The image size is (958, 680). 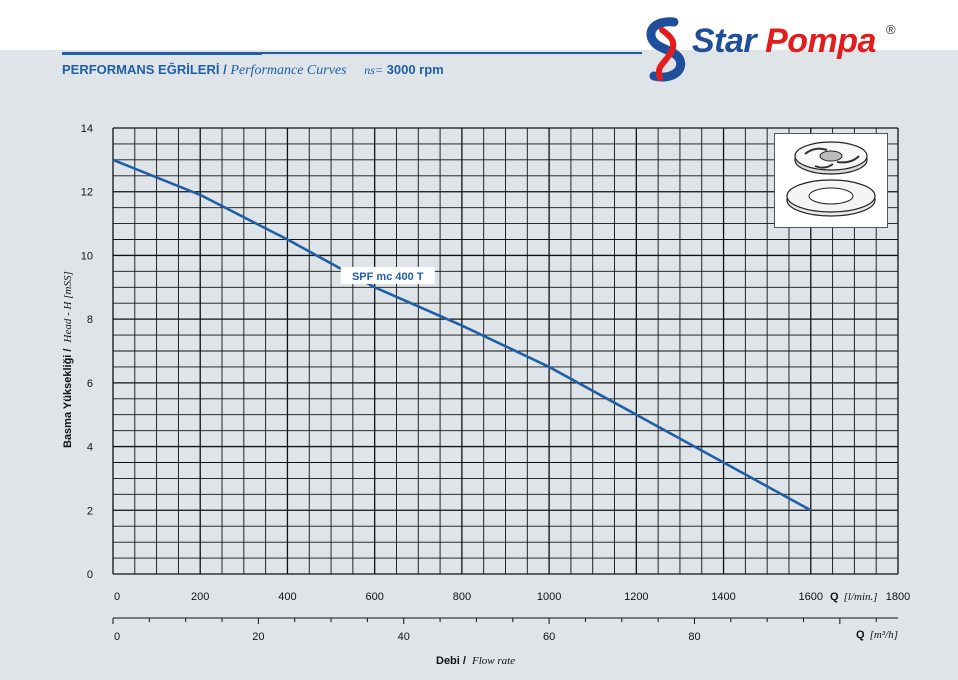 What do you see at coordinates (636, 597) in the screenshot?
I see `x-tick-label-lmin: 1200` at bounding box center [636, 597].